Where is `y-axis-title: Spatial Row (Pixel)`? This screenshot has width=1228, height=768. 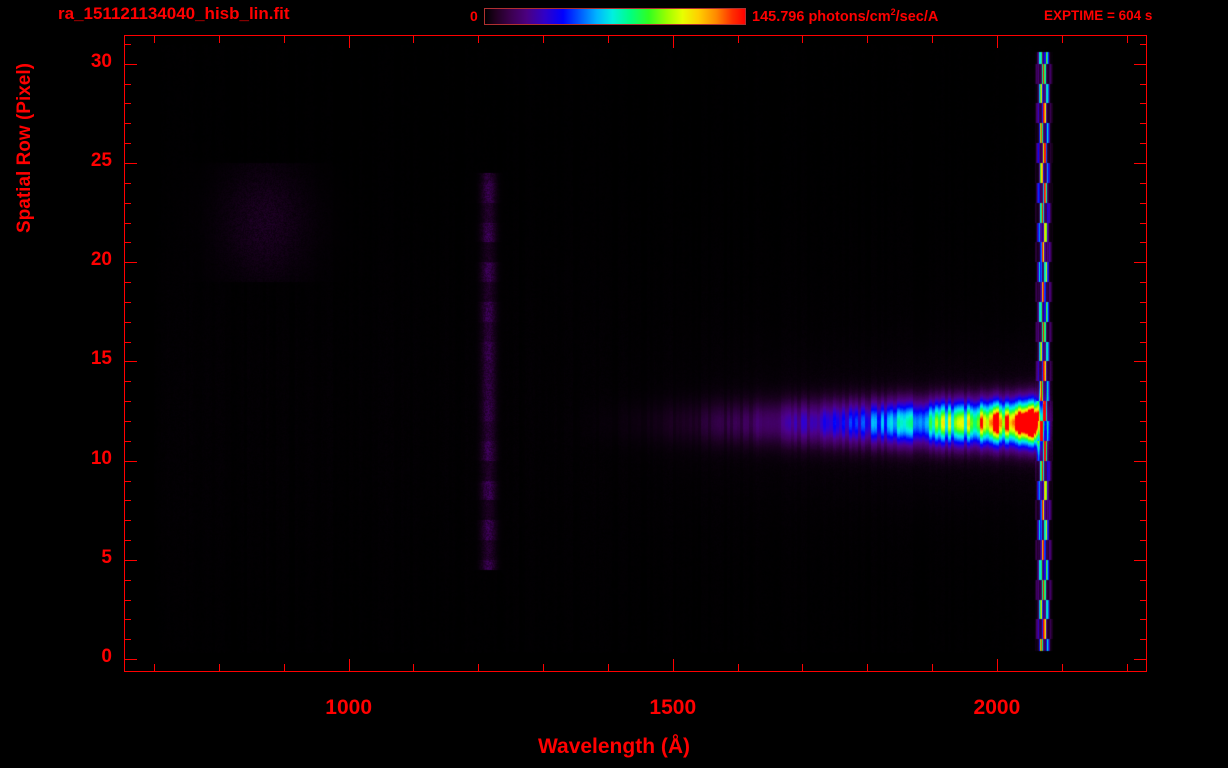 y-axis-title: Spatial Row (Pixel) is located at coordinates (24, 148).